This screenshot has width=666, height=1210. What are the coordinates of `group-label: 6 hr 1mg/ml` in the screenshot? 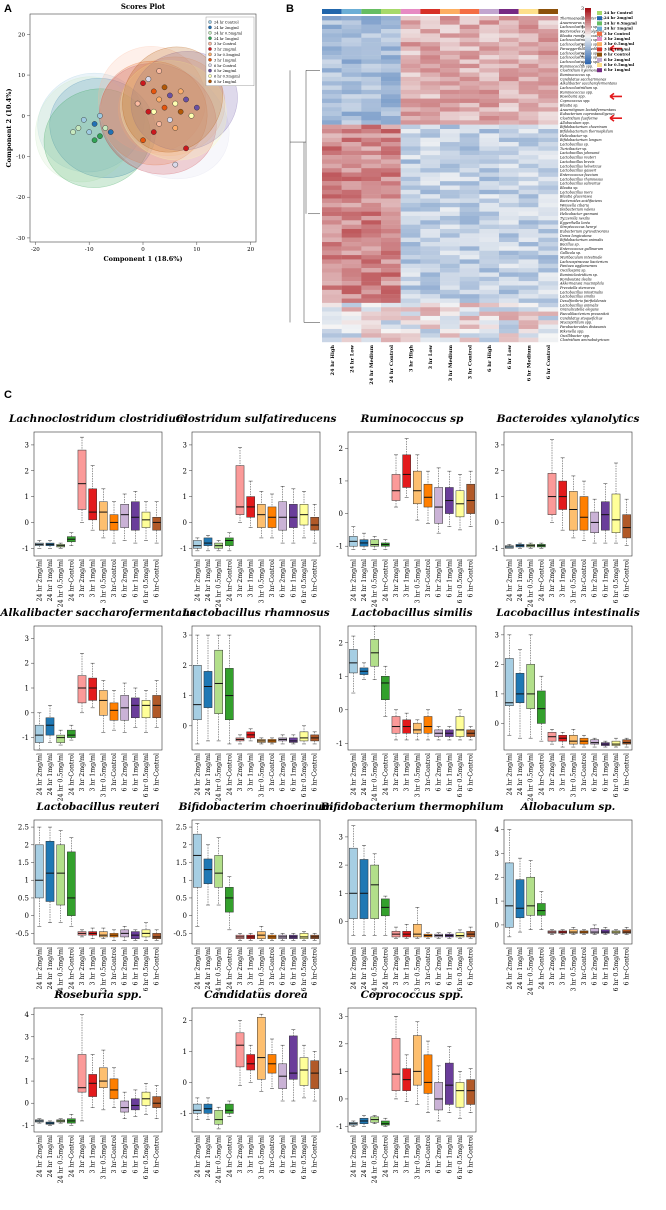 It's located at (449, 772).